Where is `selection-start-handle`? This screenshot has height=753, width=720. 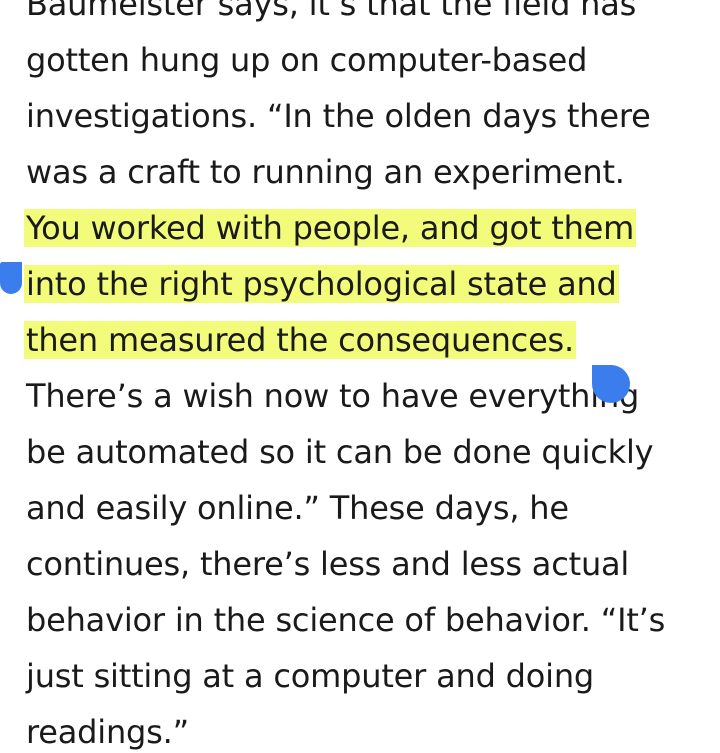
selection-start-handle is located at coordinates (11, 278).